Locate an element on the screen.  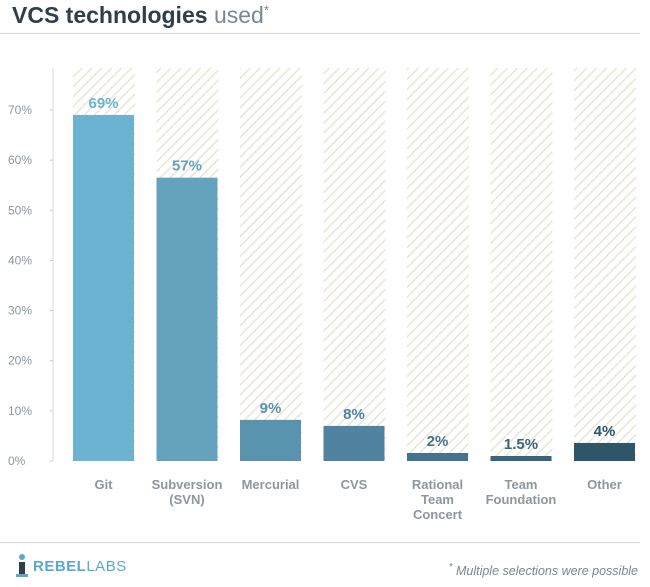
category-label: Mercurial is located at coordinates (271, 484).